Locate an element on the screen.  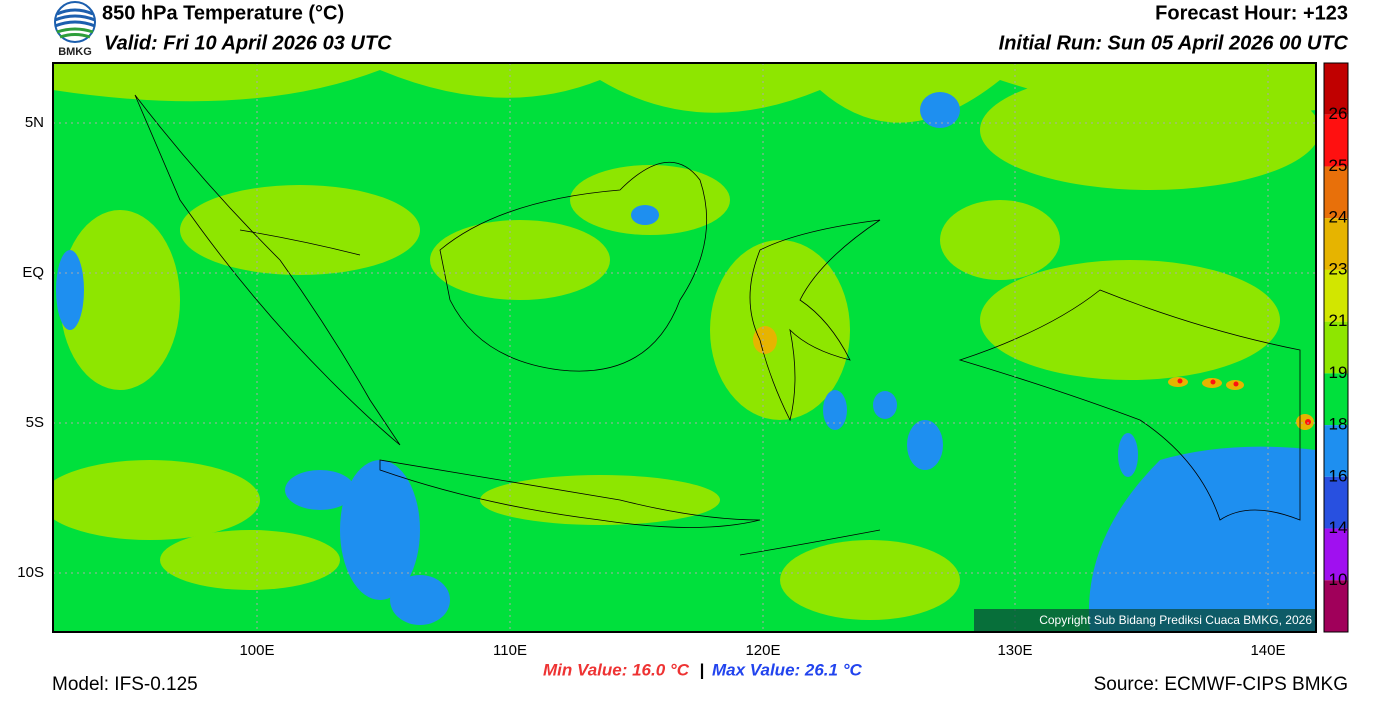
colorbar-frame is located at coordinates (1336, 347).